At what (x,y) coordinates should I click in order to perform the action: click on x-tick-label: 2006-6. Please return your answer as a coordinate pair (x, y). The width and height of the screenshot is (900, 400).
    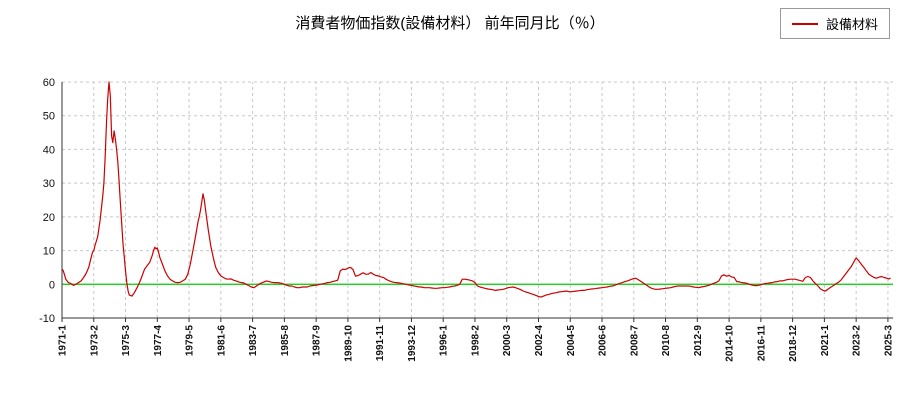
    Looking at the image, I should click on (603, 341).